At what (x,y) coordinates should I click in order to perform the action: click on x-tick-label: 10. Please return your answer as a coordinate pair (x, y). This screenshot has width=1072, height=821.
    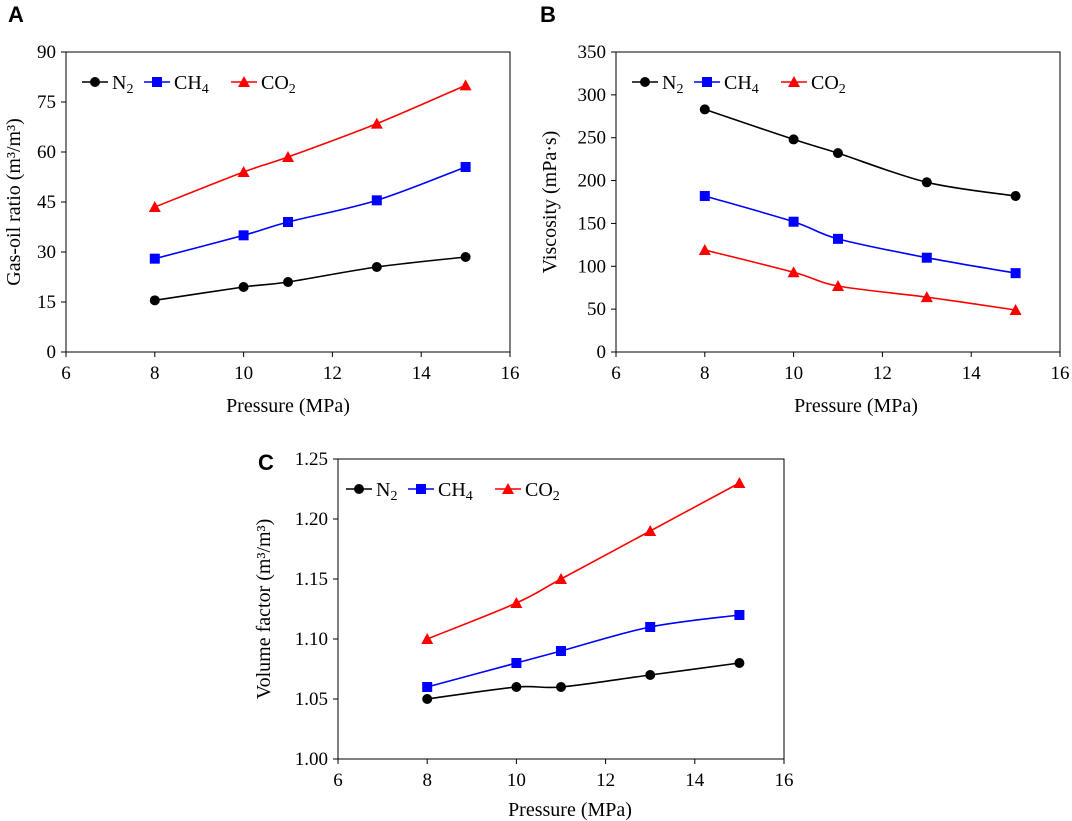
    Looking at the image, I should click on (516, 780).